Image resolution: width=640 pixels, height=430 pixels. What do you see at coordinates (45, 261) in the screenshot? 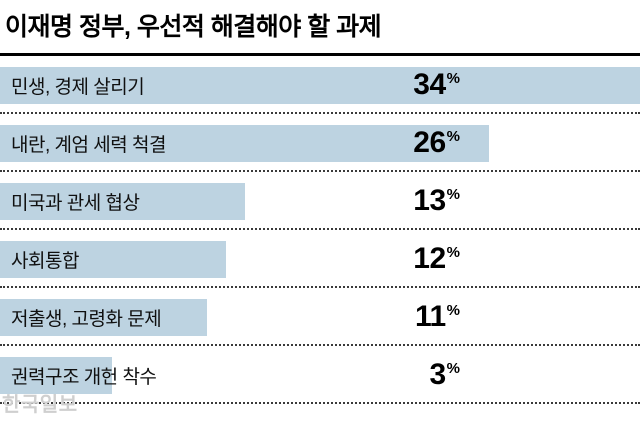
I see `bar-label: 사회통합` at bounding box center [45, 261].